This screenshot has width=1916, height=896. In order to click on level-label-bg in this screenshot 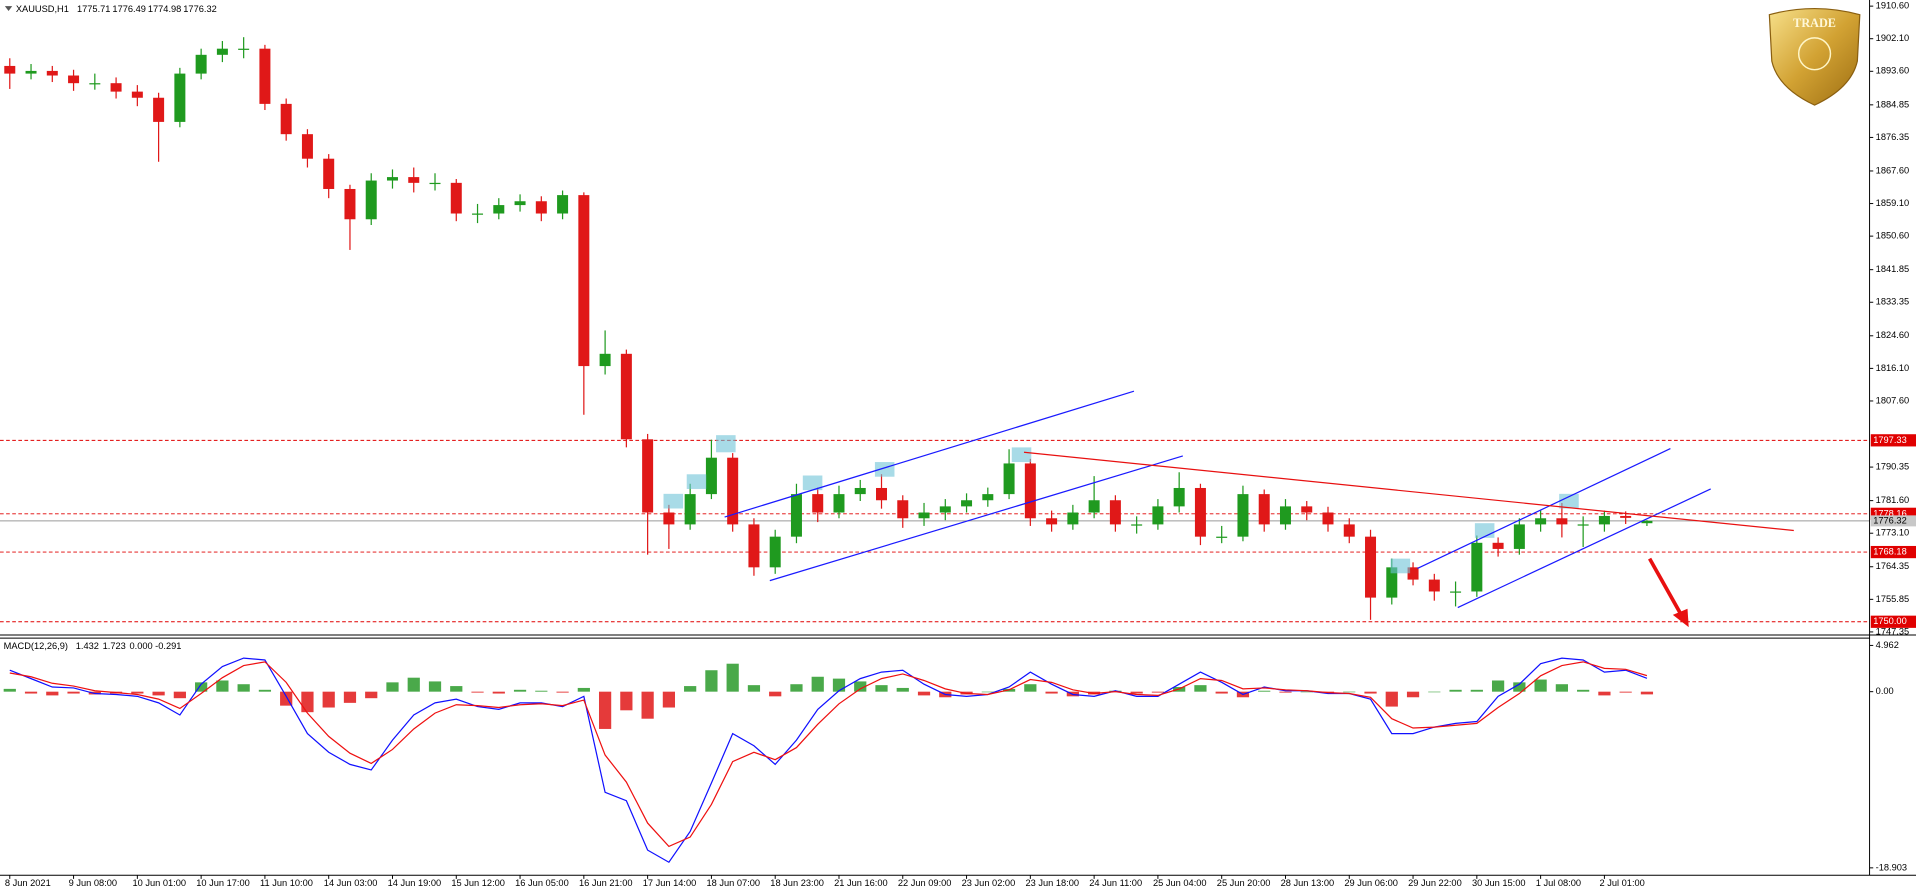, I will do `click(1893, 552)`.